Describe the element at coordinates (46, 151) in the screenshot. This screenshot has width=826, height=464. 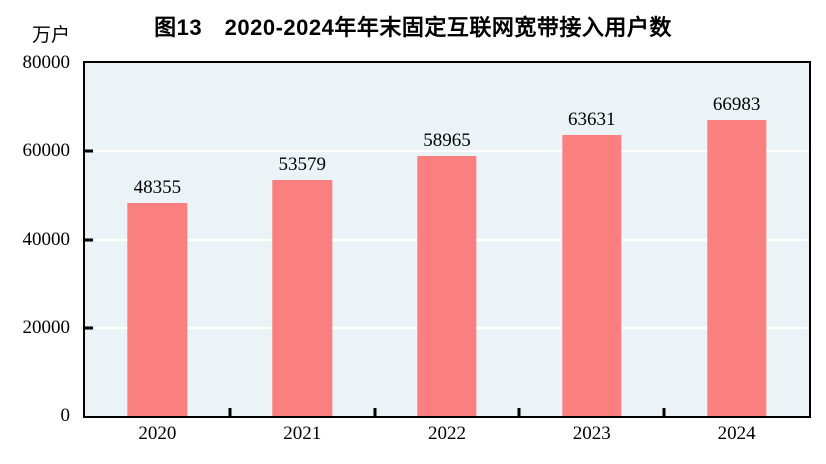
I see `y-tick-label: 60000` at that location.